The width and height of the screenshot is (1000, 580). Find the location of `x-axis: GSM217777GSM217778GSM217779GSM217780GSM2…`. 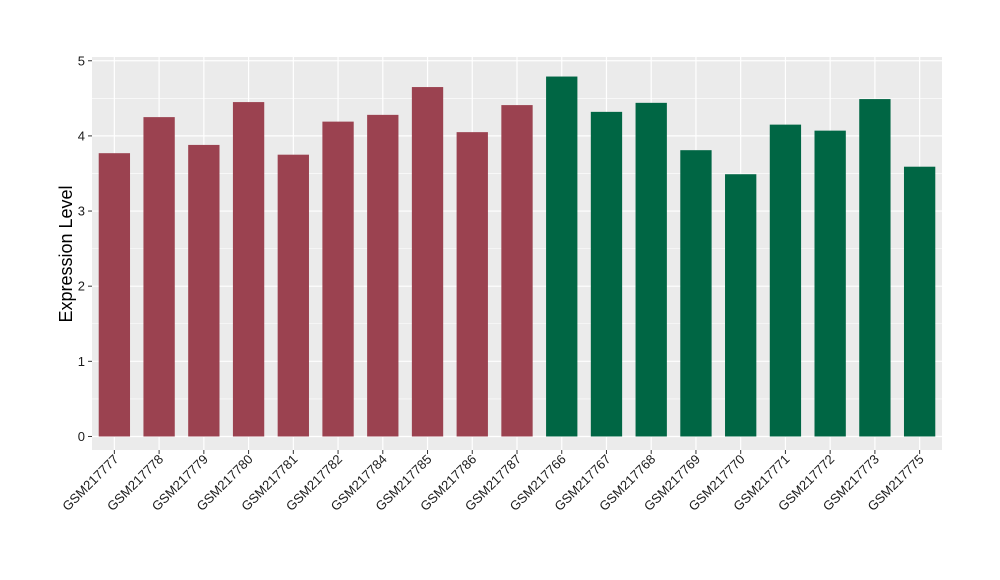

x-axis: GSM217777GSM217778GSM217779GSM217780GSM2… is located at coordinates (493, 482).